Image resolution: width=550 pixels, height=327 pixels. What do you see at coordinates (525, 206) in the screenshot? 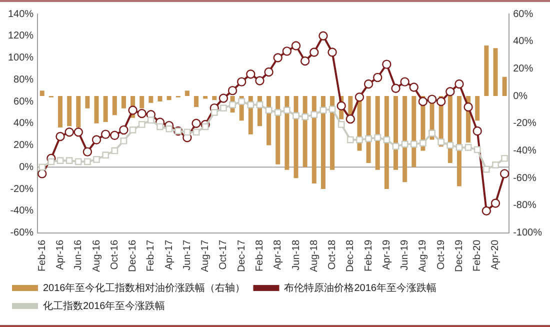
I see `y2-tick-label: -80%` at bounding box center [525, 206].